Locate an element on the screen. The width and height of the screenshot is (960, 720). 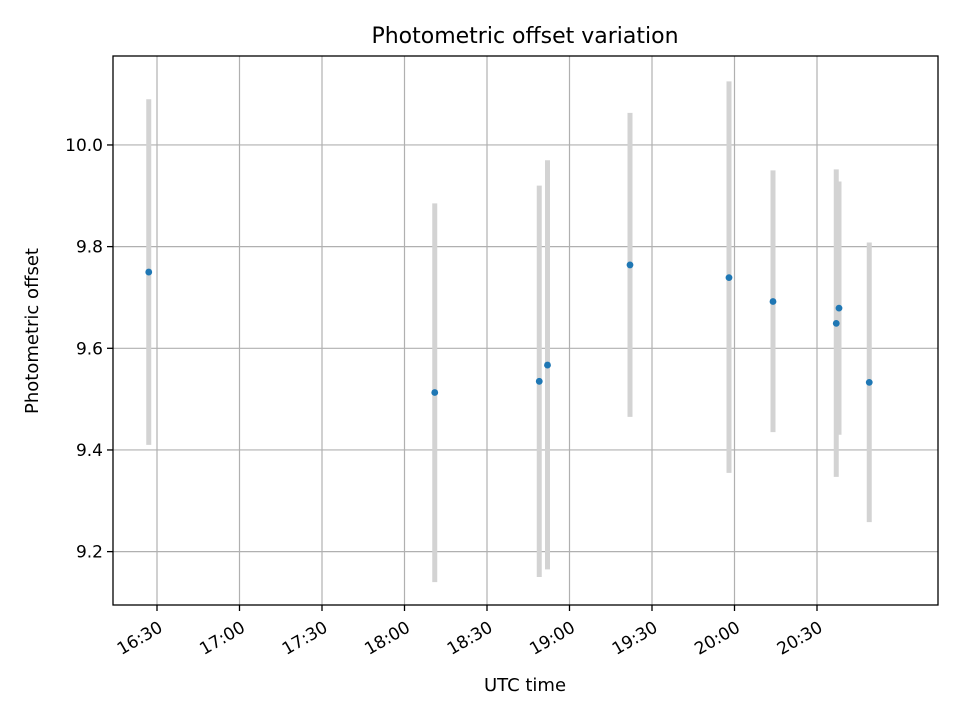
x-axis-label: UTC time is located at coordinates (525, 685).